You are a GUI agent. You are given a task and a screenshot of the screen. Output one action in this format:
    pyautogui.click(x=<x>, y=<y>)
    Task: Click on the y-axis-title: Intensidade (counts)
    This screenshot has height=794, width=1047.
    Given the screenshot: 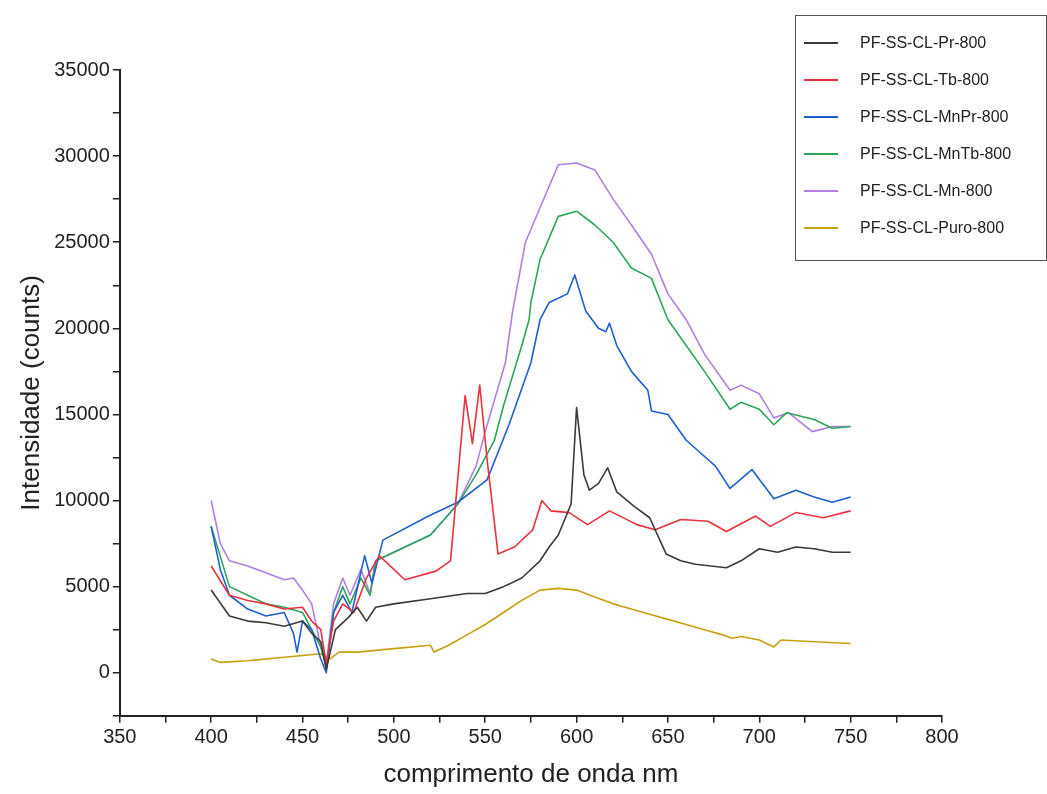 What is the action you would take?
    pyautogui.click(x=29, y=393)
    